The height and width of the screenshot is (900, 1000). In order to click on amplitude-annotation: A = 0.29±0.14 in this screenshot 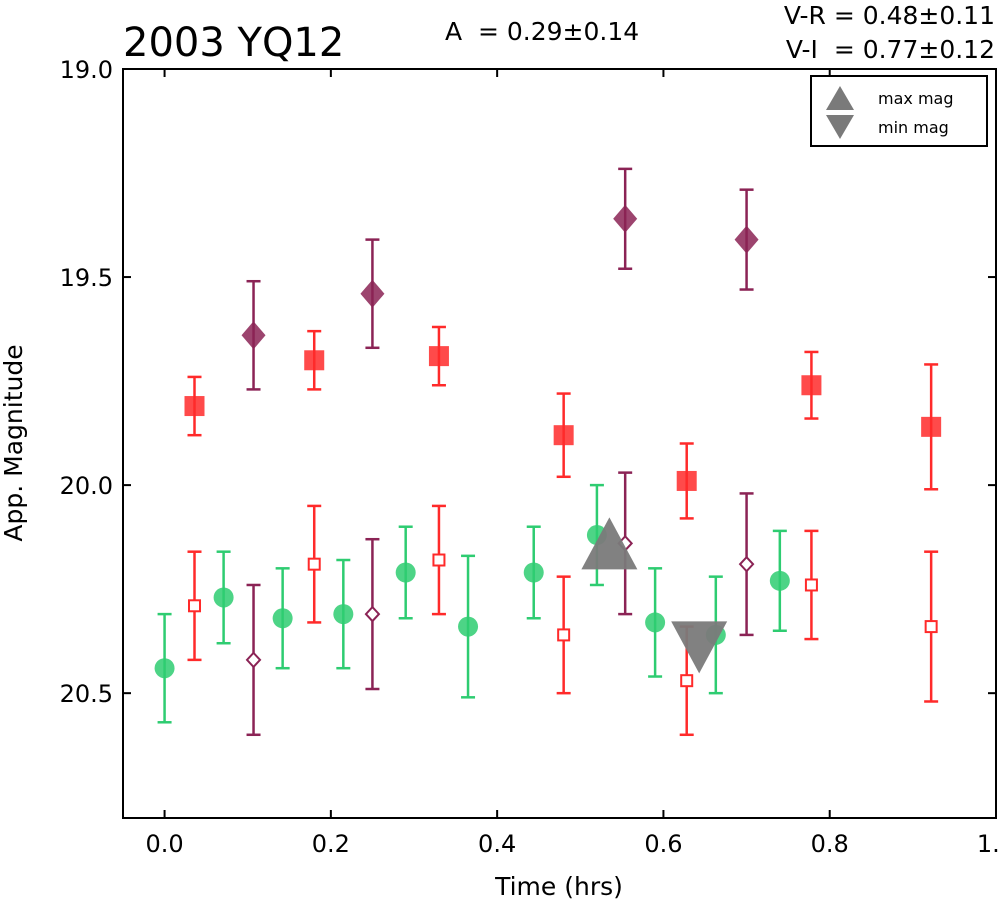, I will do `click(542, 31)`.